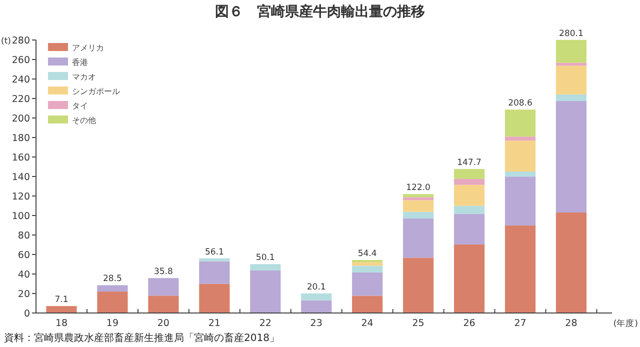  What do you see at coordinates (24, 275) in the screenshot?
I see `y-tick-label: 40` at bounding box center [24, 275].